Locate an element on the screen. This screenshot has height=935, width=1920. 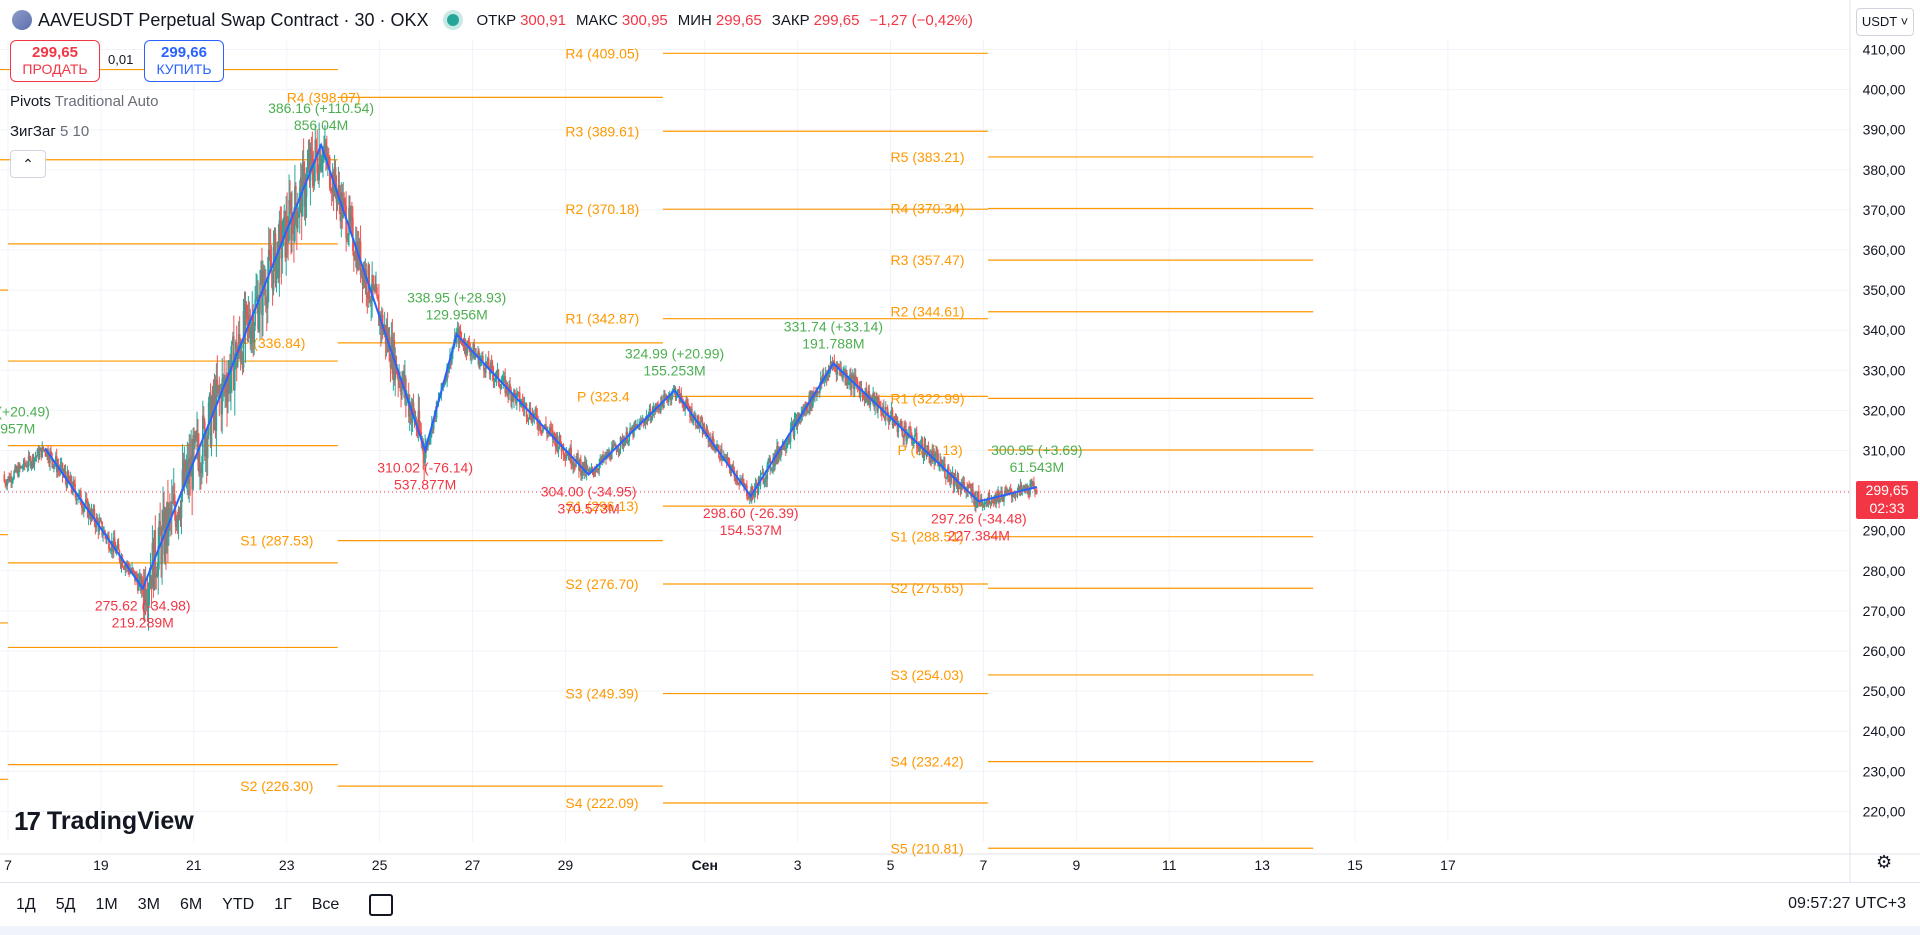
range-5d: 5Д is located at coordinates (65, 904).